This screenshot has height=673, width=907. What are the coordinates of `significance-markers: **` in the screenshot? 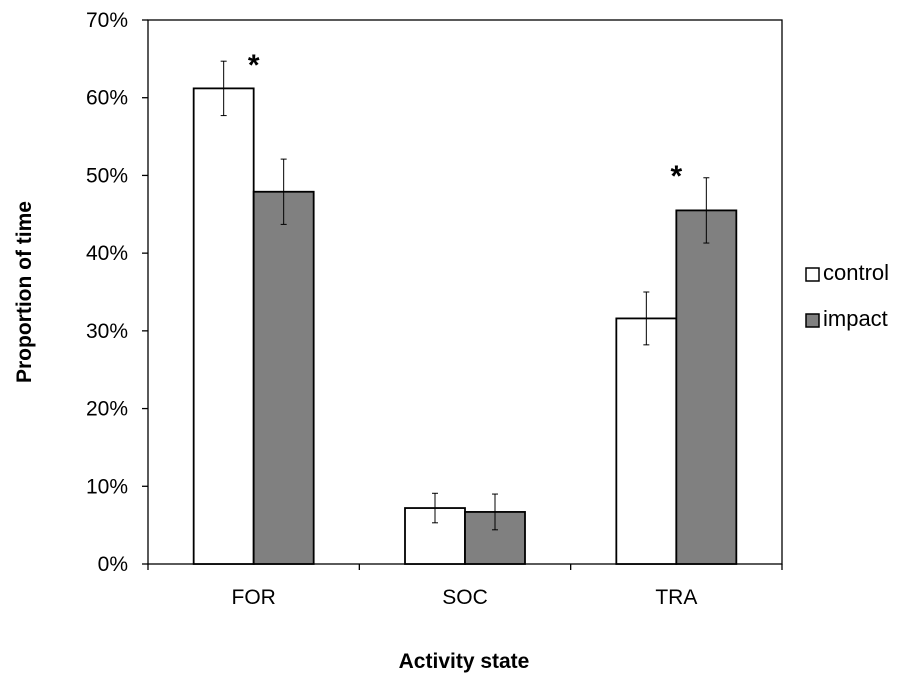 It's located at (465, 121).